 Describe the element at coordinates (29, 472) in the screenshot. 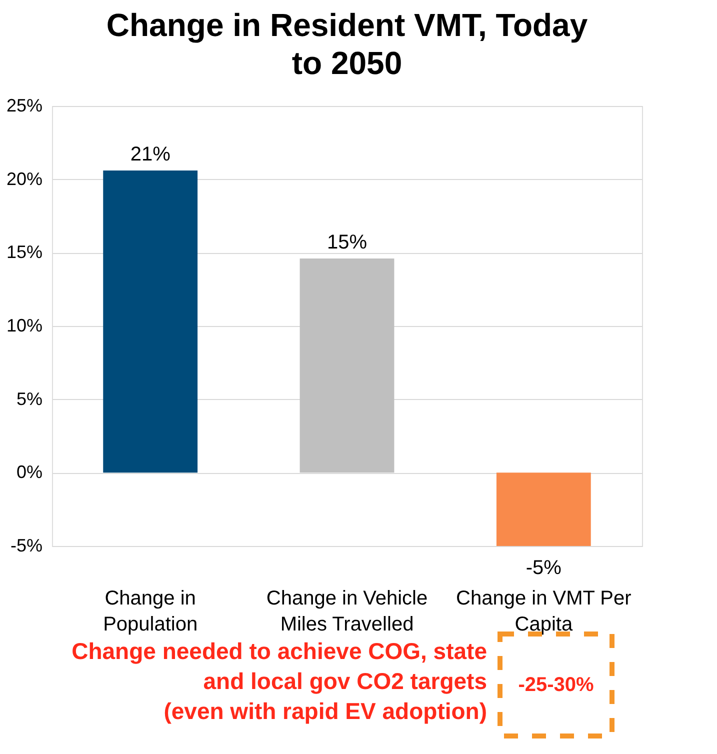

I see `y-tick-label: 0%` at that location.